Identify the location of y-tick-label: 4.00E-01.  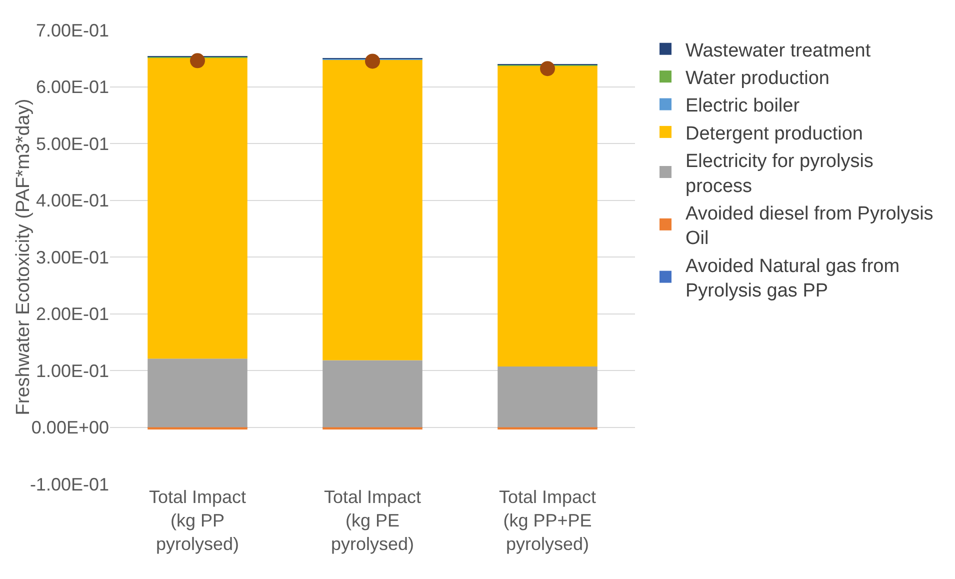
(72, 200).